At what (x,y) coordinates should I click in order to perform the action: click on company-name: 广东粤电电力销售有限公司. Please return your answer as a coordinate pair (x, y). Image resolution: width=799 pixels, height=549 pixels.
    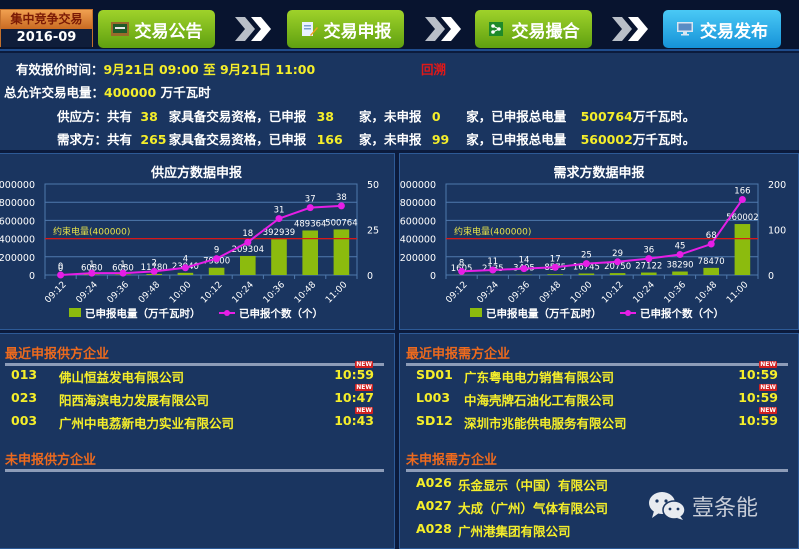
    Looking at the image, I should click on (539, 376).